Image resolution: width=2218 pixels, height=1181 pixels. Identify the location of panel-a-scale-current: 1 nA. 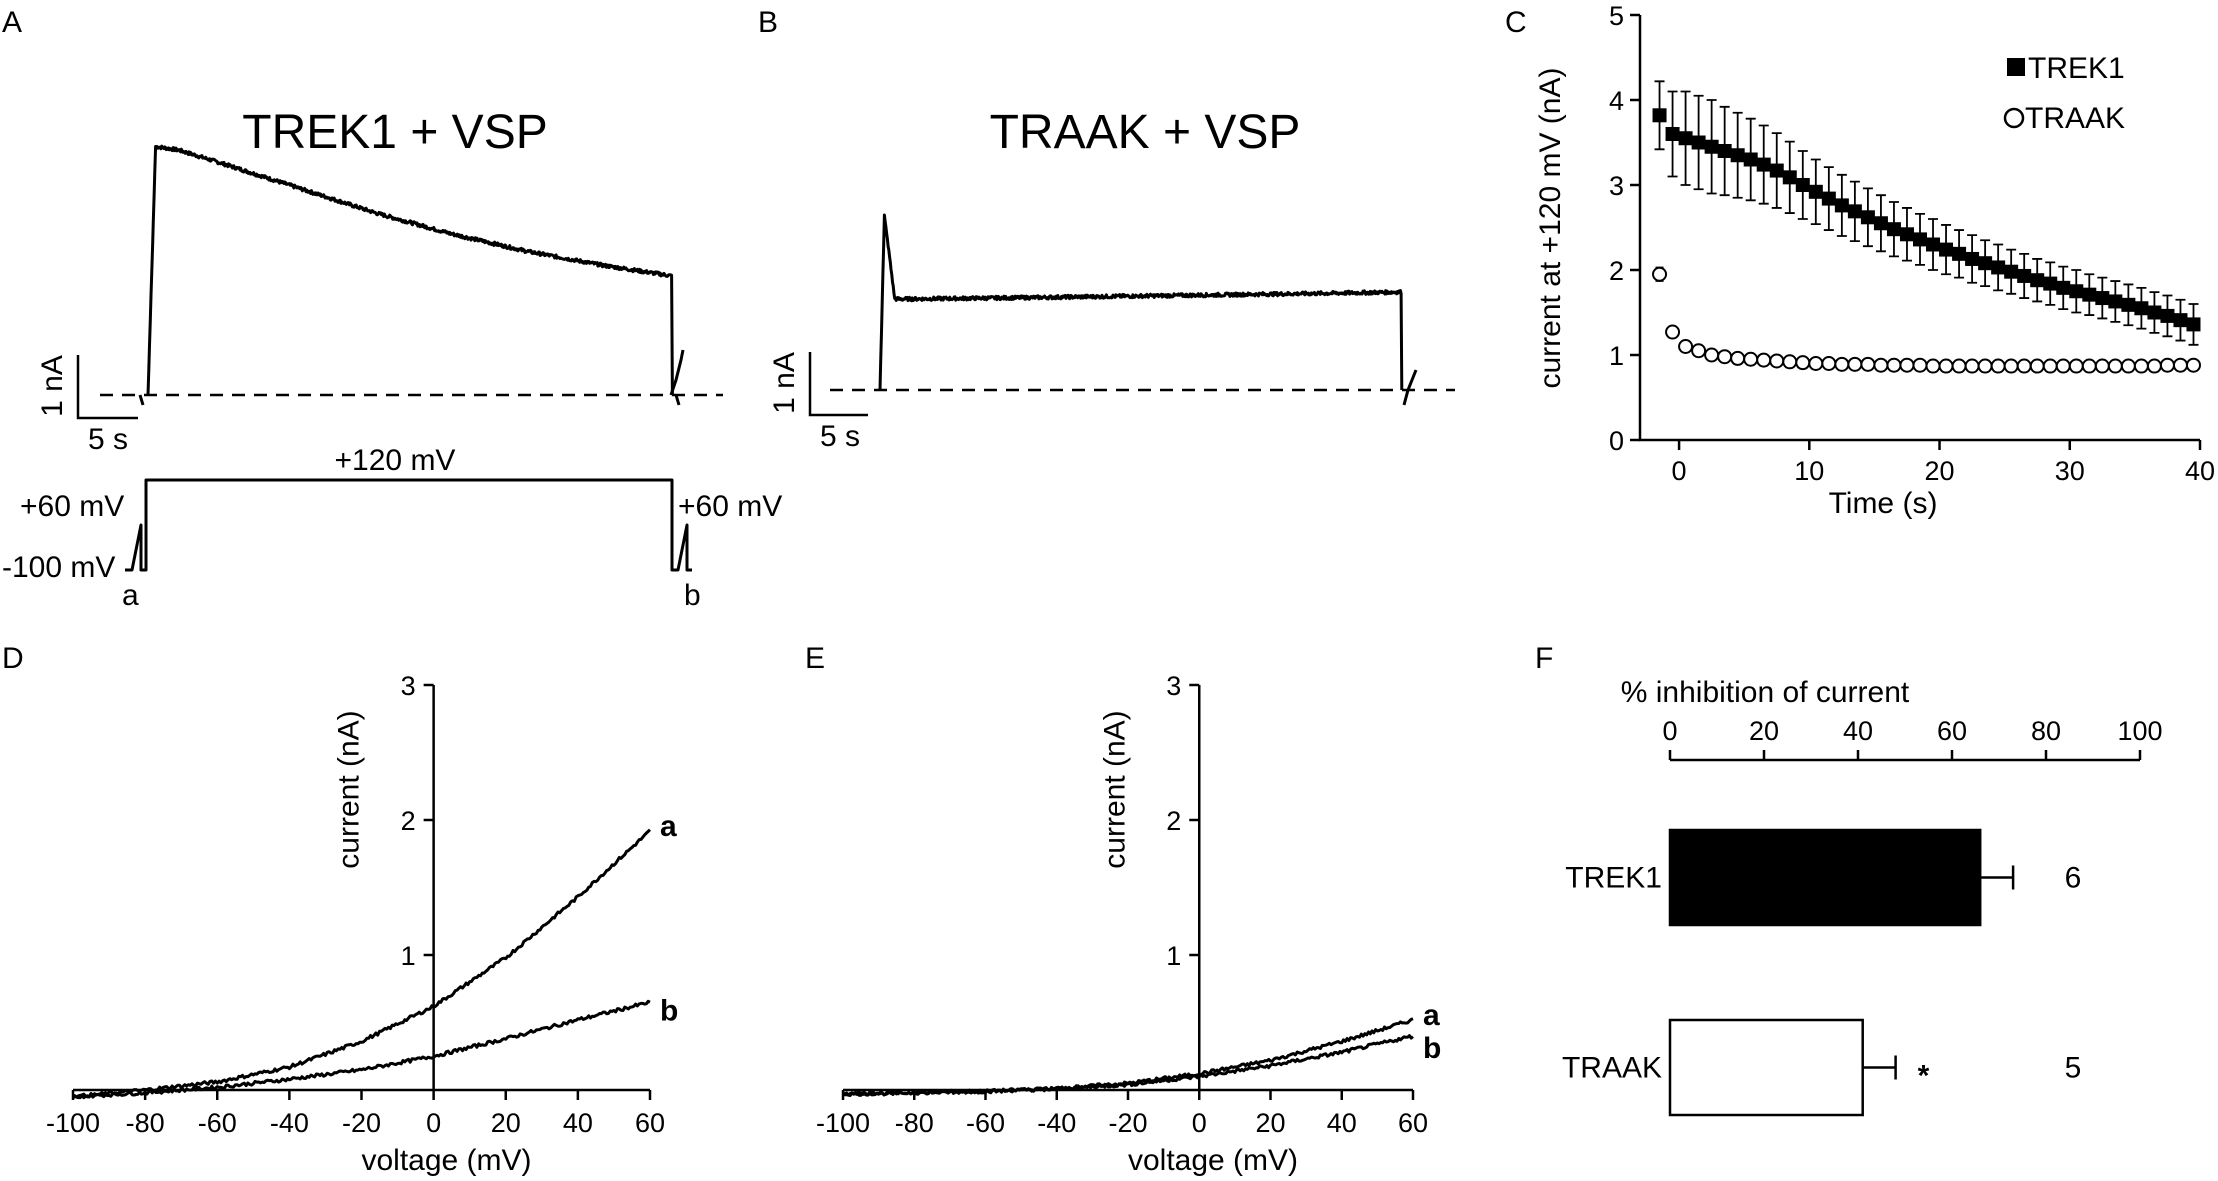
(52, 386).